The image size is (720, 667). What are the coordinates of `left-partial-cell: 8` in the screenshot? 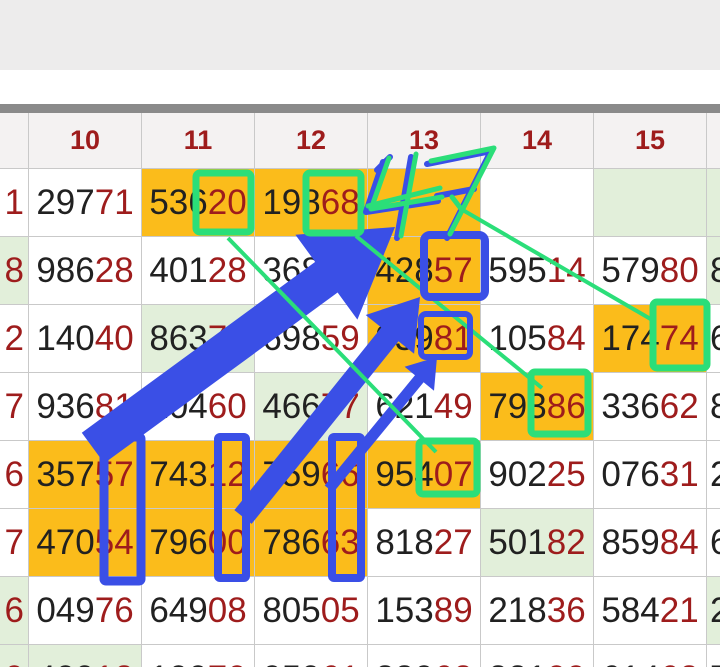 It's located at (14, 271).